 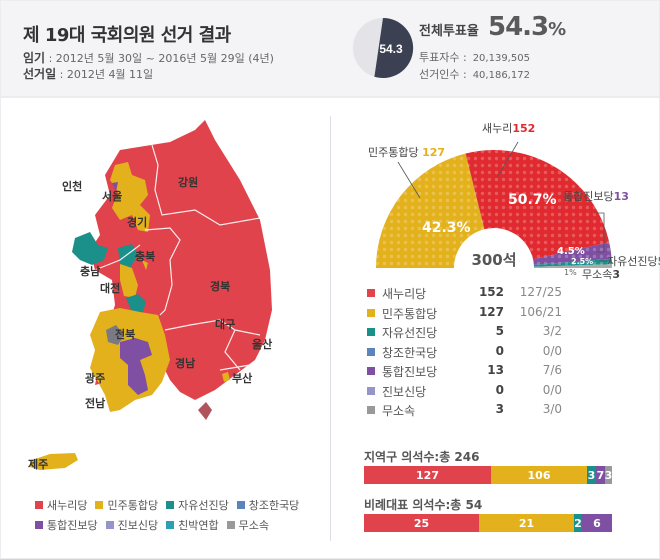 What do you see at coordinates (552, 370) in the screenshot?
I see `party-split: 7/6` at bounding box center [552, 370].